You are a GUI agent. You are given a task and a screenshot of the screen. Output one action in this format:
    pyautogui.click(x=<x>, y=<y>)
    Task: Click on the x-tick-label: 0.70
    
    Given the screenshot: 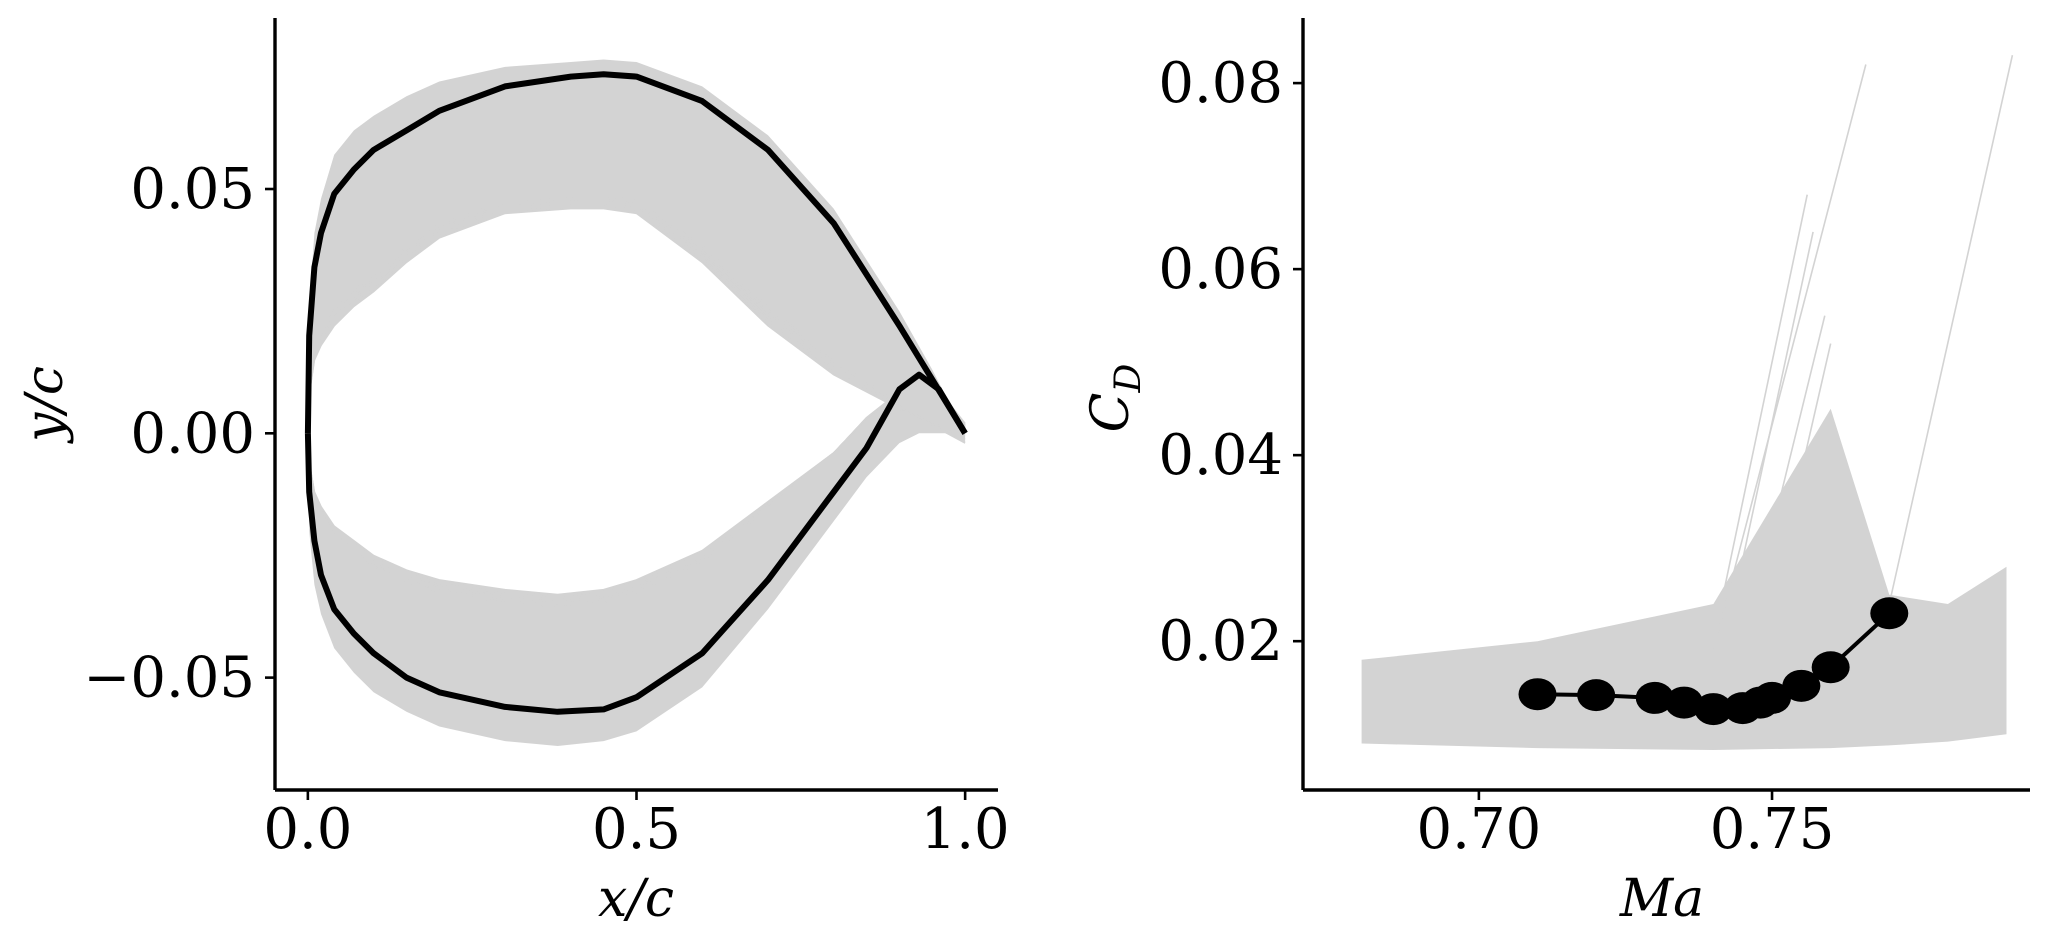 What is the action you would take?
    pyautogui.click(x=1479, y=829)
    